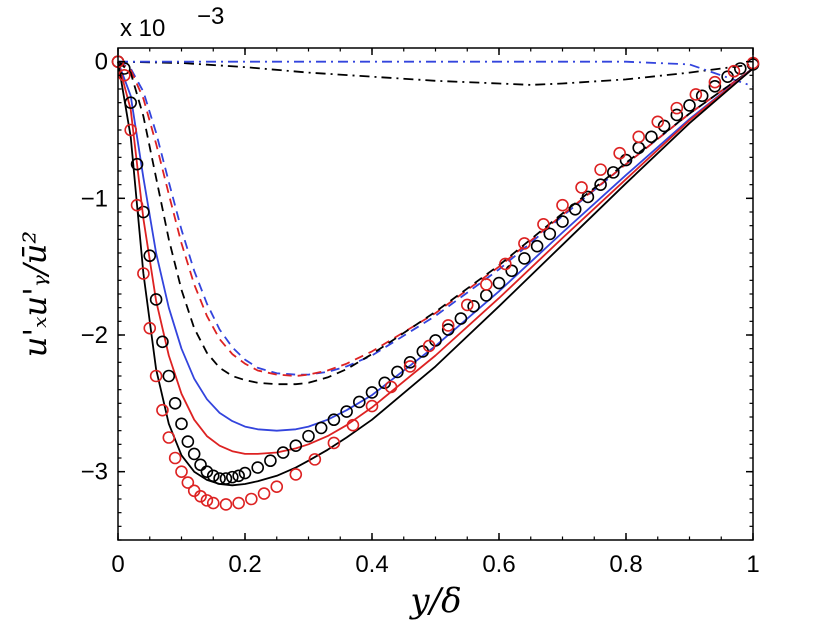 This screenshot has width=830, height=625. I want to click on x-axis-label: y/δ, so click(434, 601).